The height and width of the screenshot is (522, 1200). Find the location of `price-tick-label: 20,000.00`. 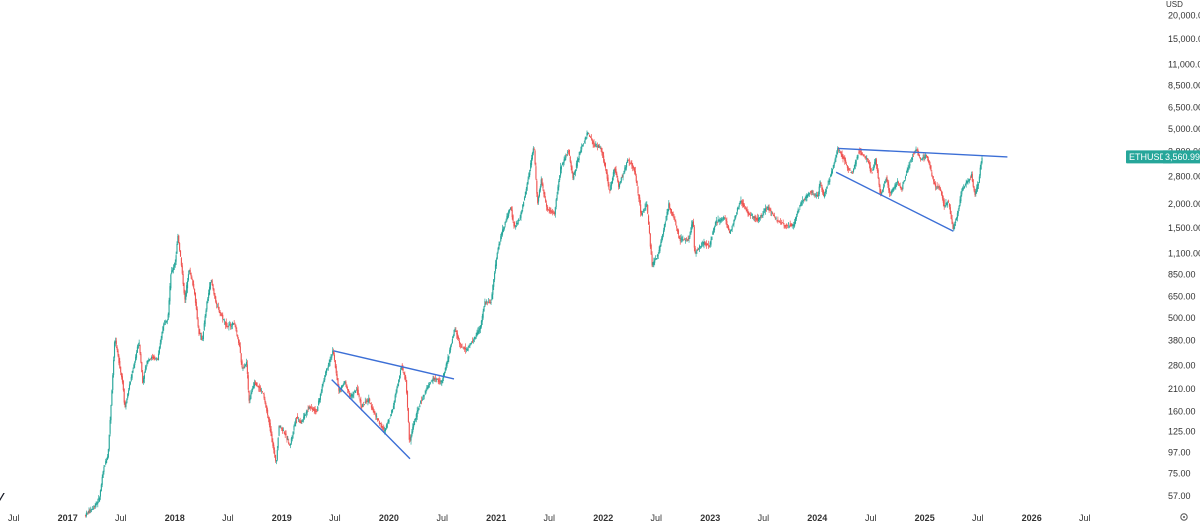

price-tick-label: 20,000.00 is located at coordinates (1184, 15).